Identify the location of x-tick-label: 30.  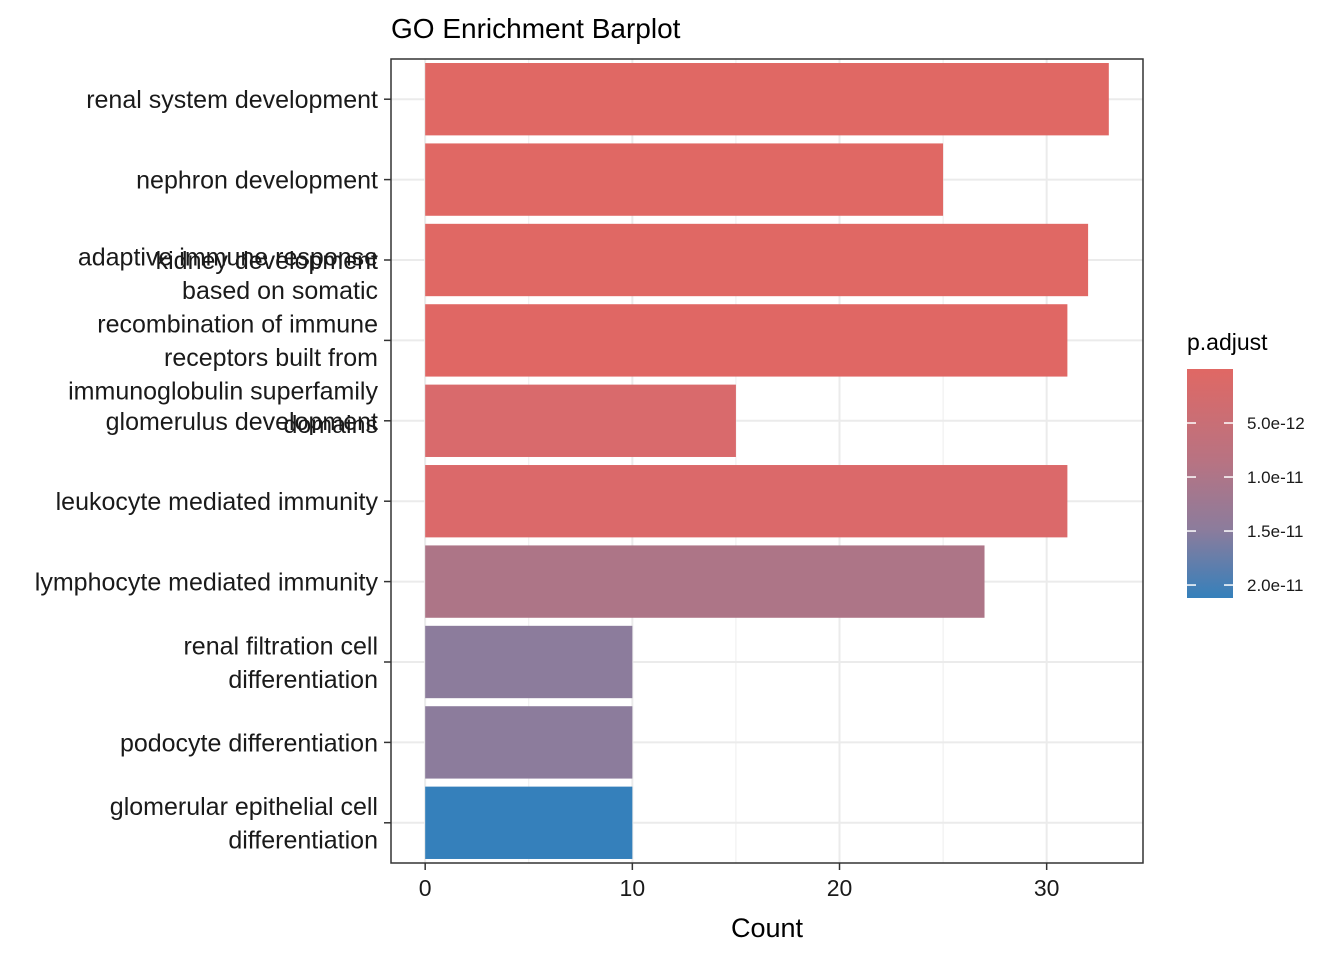
(1047, 888).